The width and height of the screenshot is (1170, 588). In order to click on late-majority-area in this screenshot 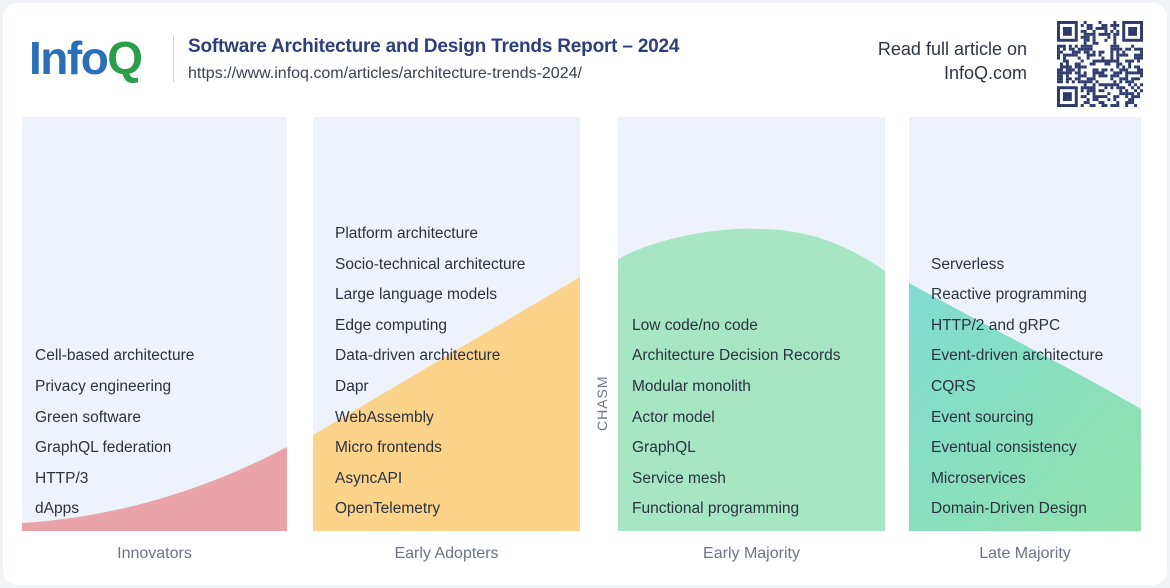, I will do `click(1025, 407)`.